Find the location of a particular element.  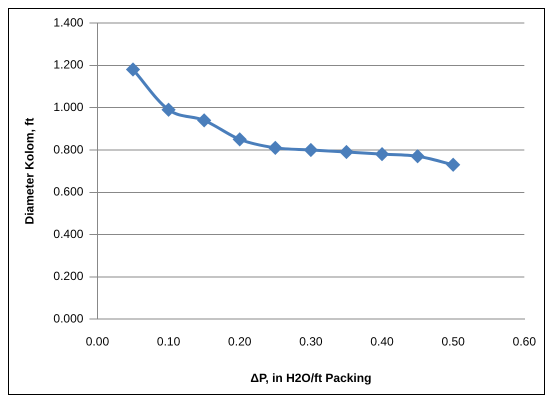

x-tick-label: 0.00 is located at coordinates (98, 341).